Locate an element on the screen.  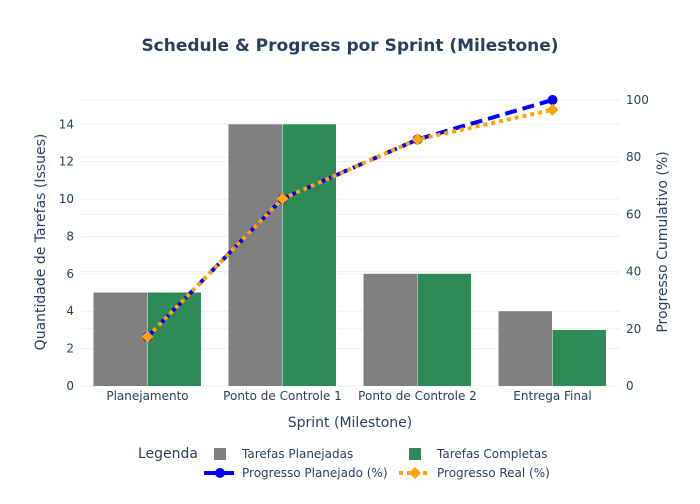
x-axis-label: Sprint (Milestone) is located at coordinates (350, 423).